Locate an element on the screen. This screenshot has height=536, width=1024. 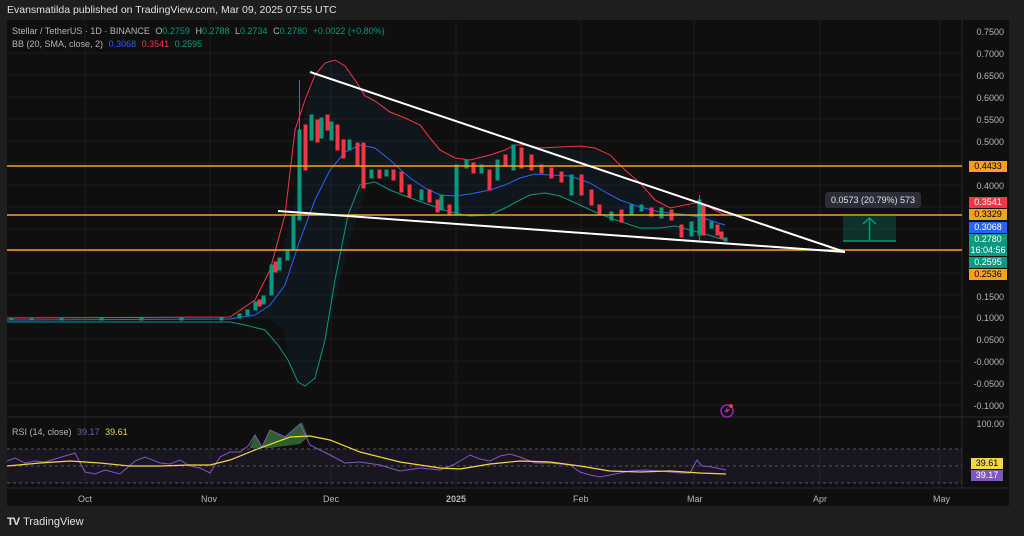
rsi-overbought-fill is located at coordinates (279, 435).